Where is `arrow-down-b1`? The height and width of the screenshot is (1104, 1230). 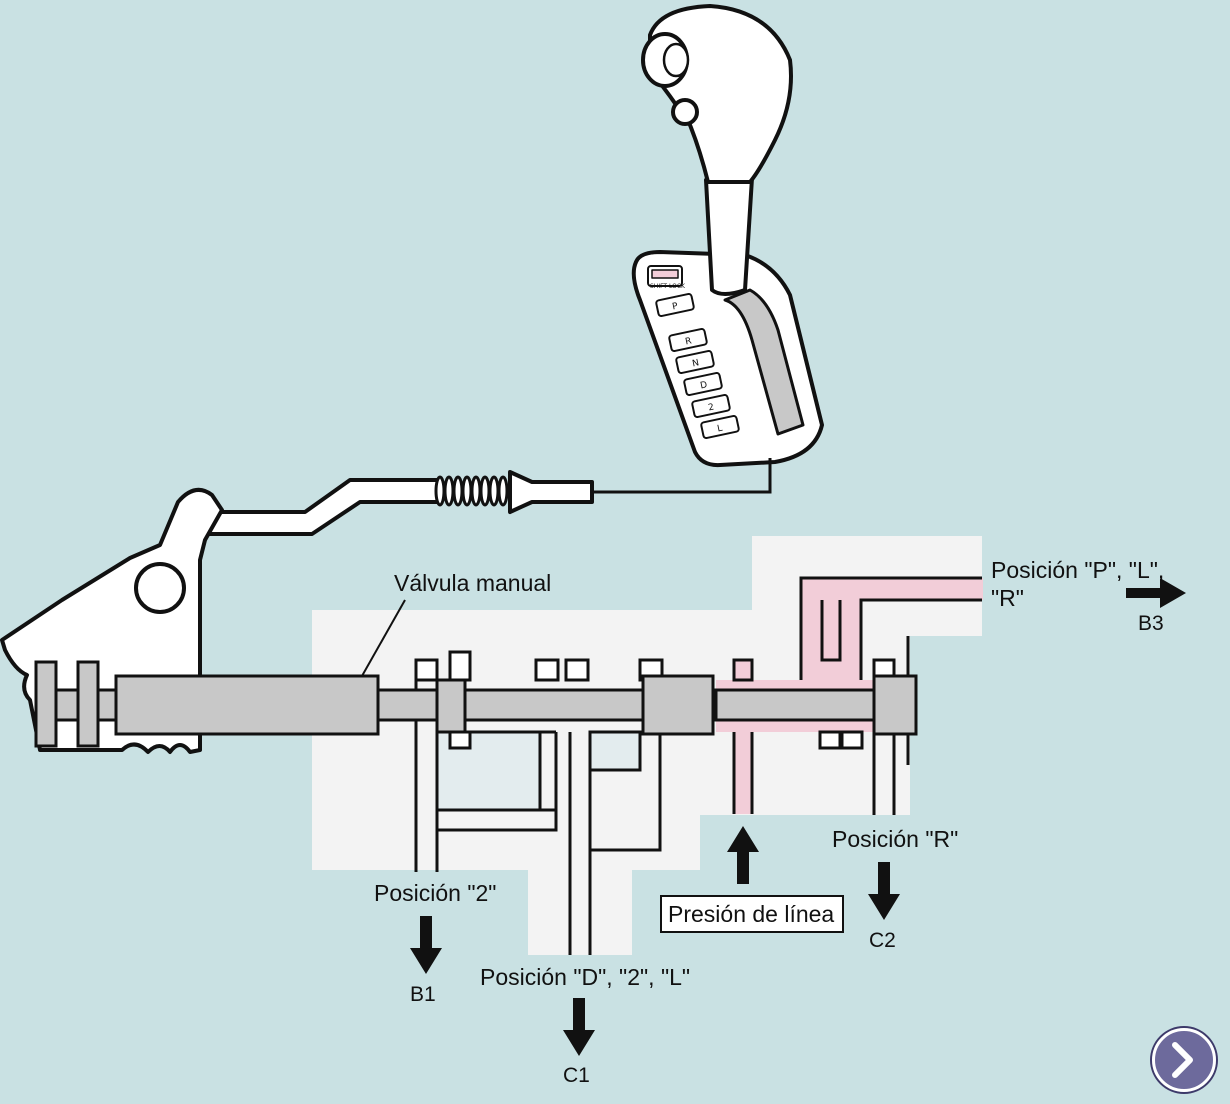 arrow-down-b1 is located at coordinates (426, 945).